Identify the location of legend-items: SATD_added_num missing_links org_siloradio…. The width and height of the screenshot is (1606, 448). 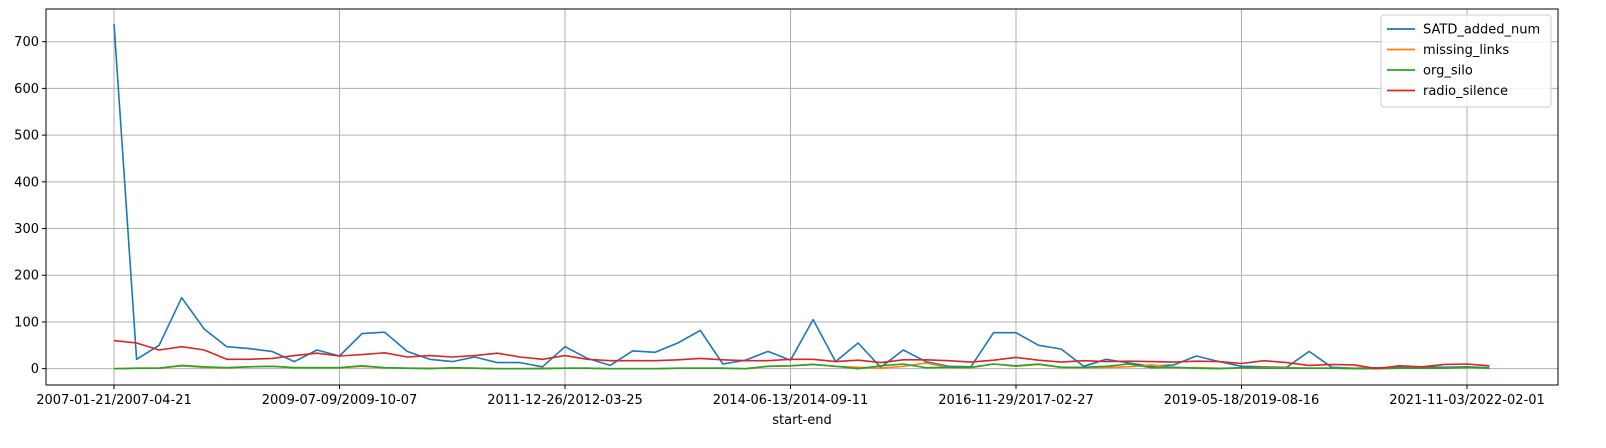
(1463, 61).